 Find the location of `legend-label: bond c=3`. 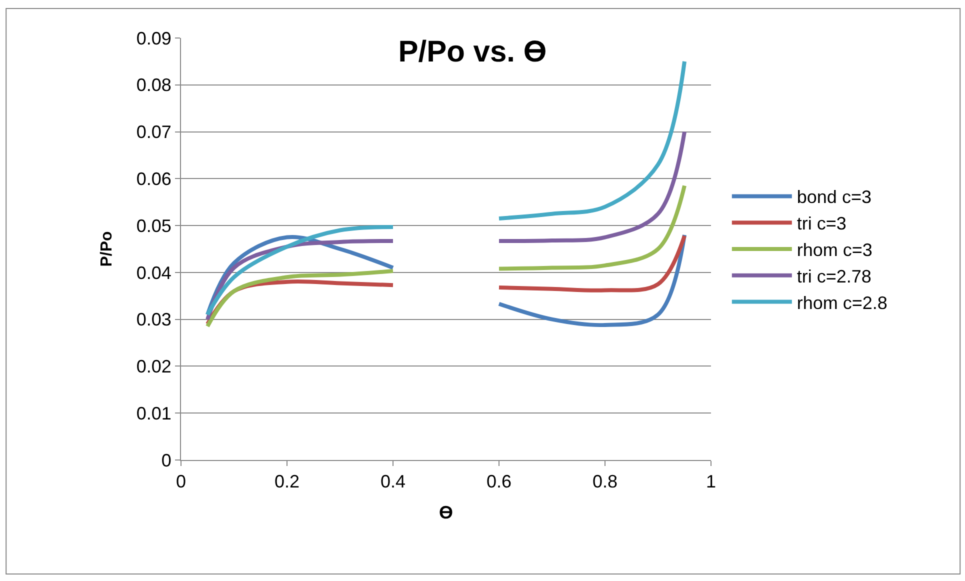

legend-label: bond c=3 is located at coordinates (834, 197).